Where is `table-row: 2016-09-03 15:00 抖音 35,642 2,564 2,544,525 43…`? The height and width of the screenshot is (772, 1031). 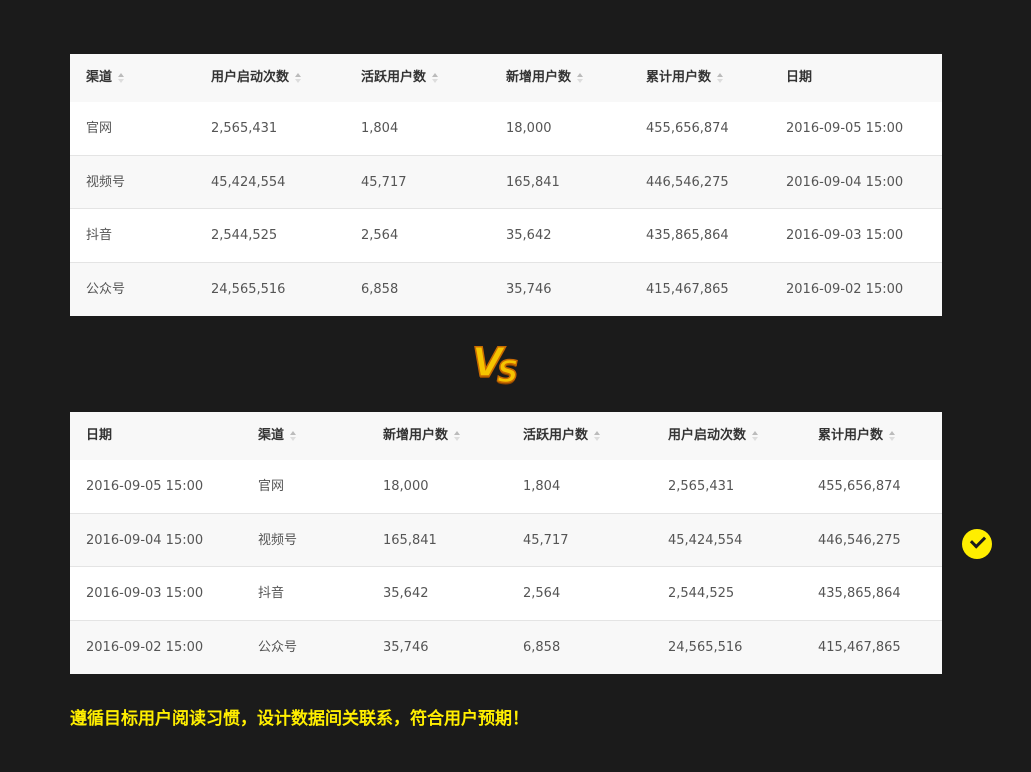 table-row: 2016-09-03 15:00 抖音 35,642 2,564 2,544,525 43… is located at coordinates (506, 594).